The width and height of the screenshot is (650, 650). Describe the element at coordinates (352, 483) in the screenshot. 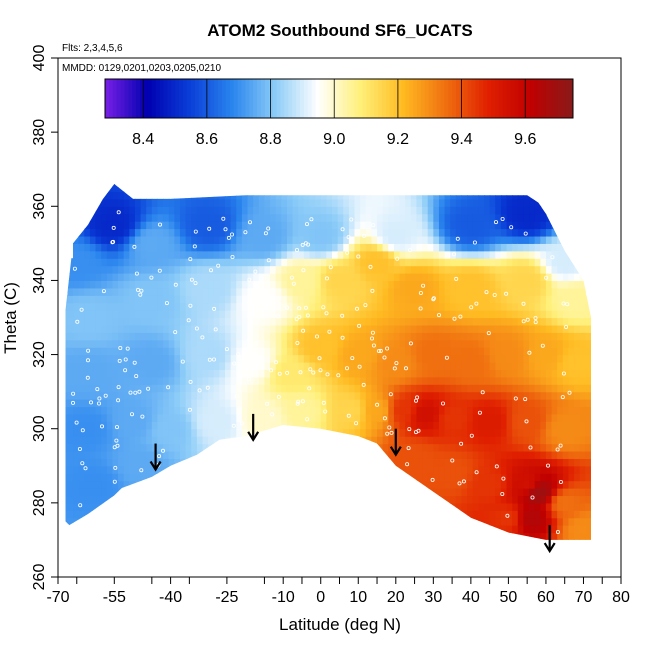

I see `tropopause-arrows` at that location.